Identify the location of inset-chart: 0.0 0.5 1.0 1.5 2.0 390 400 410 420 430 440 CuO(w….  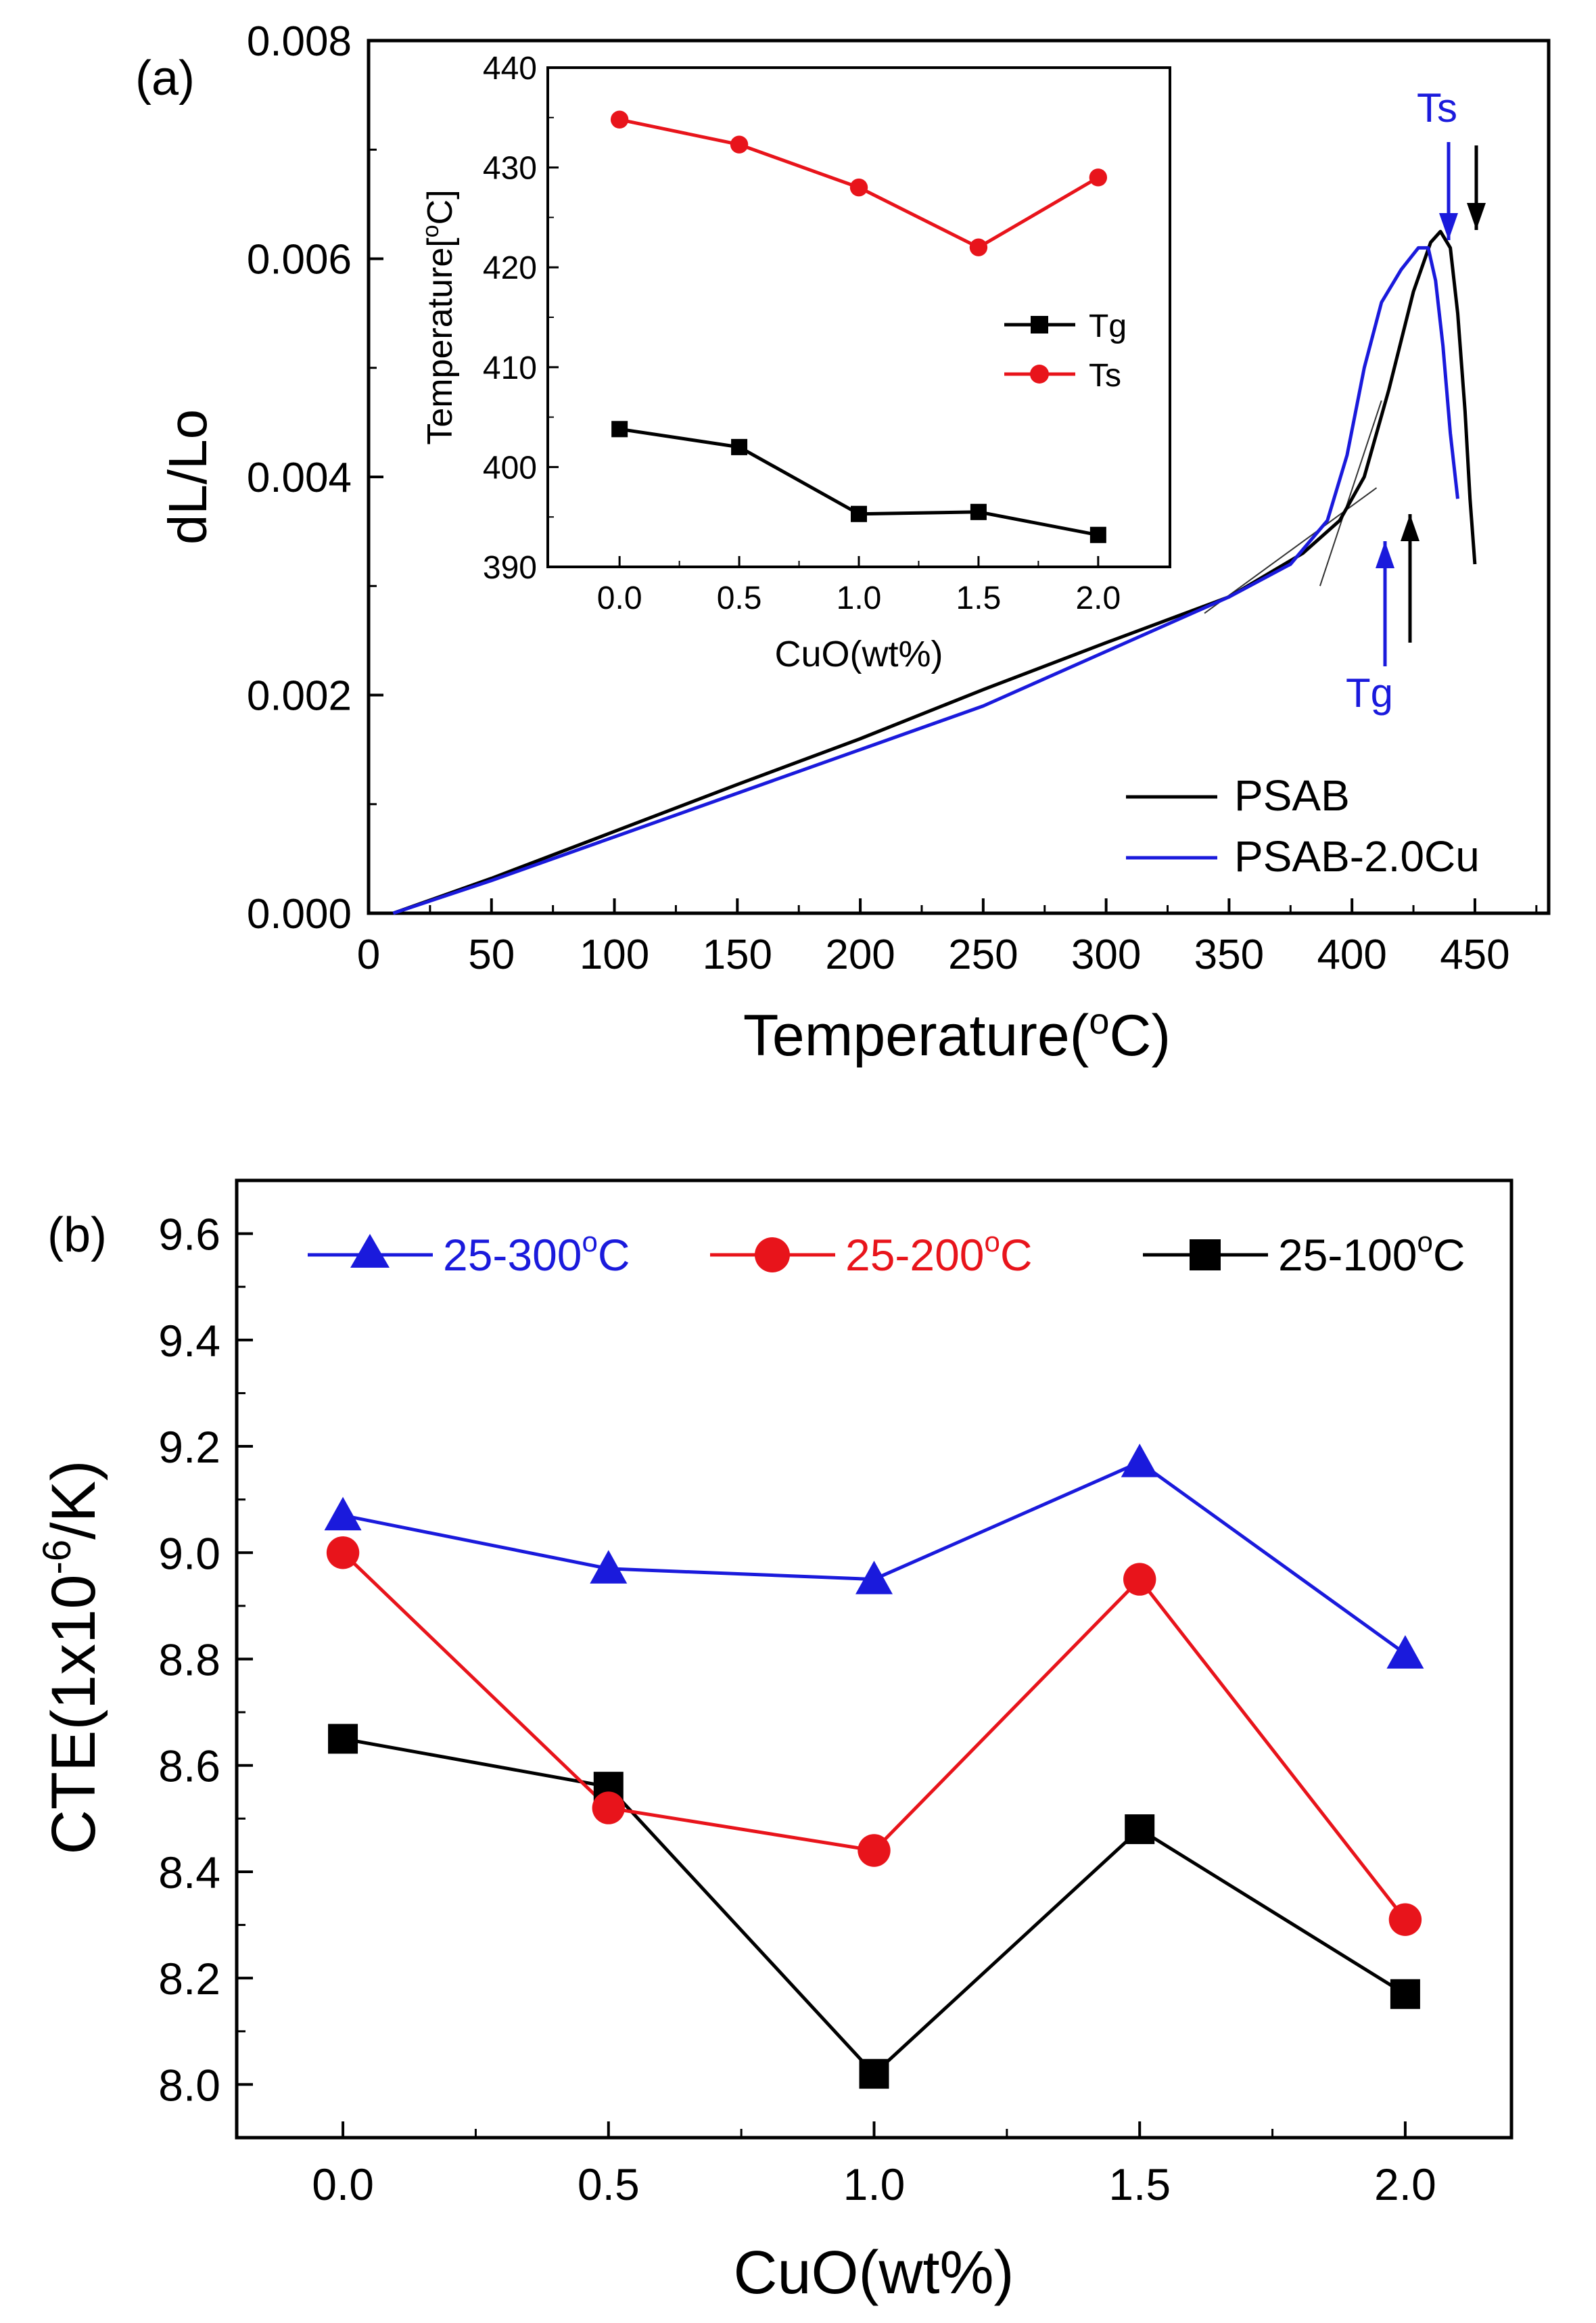
(794, 362).